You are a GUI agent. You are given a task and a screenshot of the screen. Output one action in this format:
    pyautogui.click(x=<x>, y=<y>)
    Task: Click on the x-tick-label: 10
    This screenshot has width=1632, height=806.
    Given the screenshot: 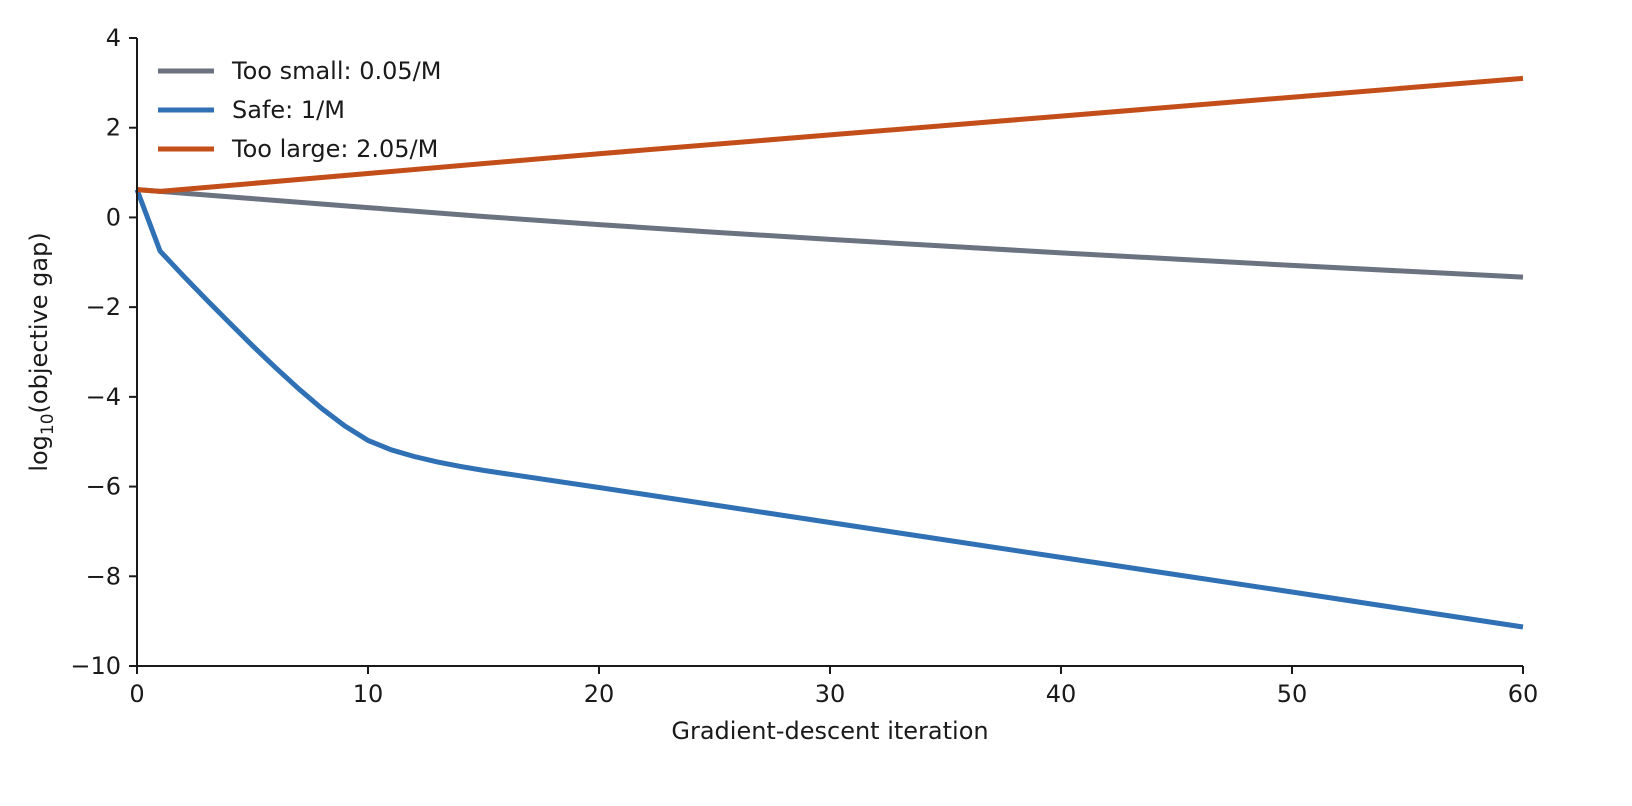 What is the action you would take?
    pyautogui.click(x=368, y=694)
    